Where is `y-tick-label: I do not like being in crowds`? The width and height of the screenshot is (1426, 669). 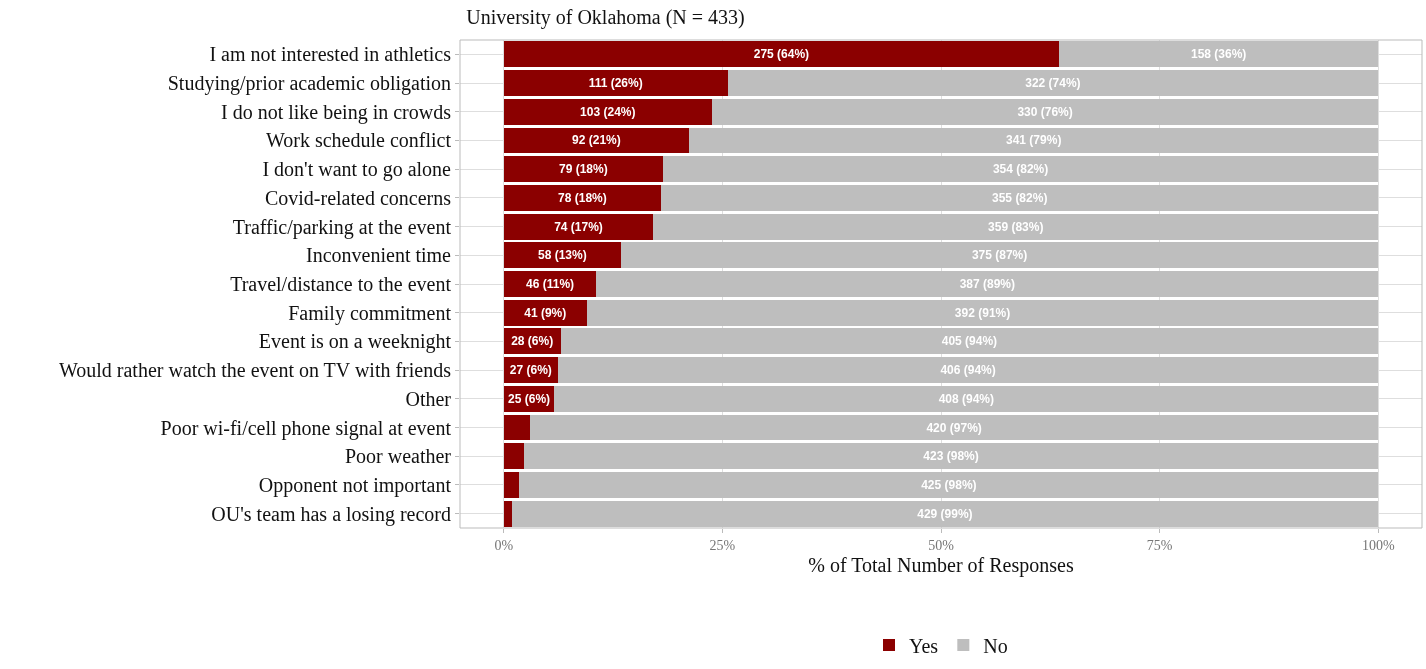
y-tick-label: I do not like being in crowds is located at coordinates (336, 112).